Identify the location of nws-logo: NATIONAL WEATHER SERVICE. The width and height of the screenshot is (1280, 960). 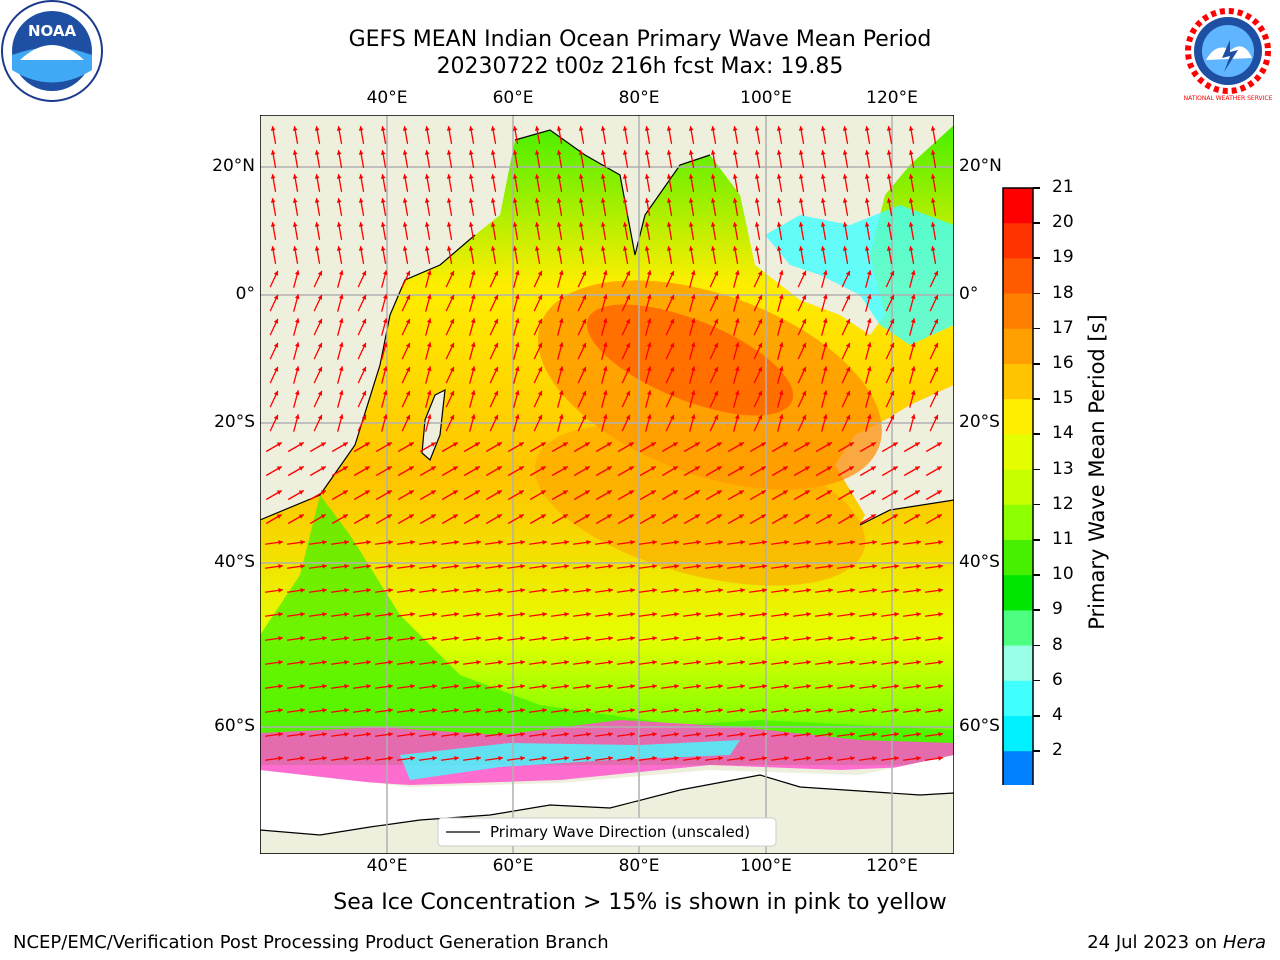
(1228, 52).